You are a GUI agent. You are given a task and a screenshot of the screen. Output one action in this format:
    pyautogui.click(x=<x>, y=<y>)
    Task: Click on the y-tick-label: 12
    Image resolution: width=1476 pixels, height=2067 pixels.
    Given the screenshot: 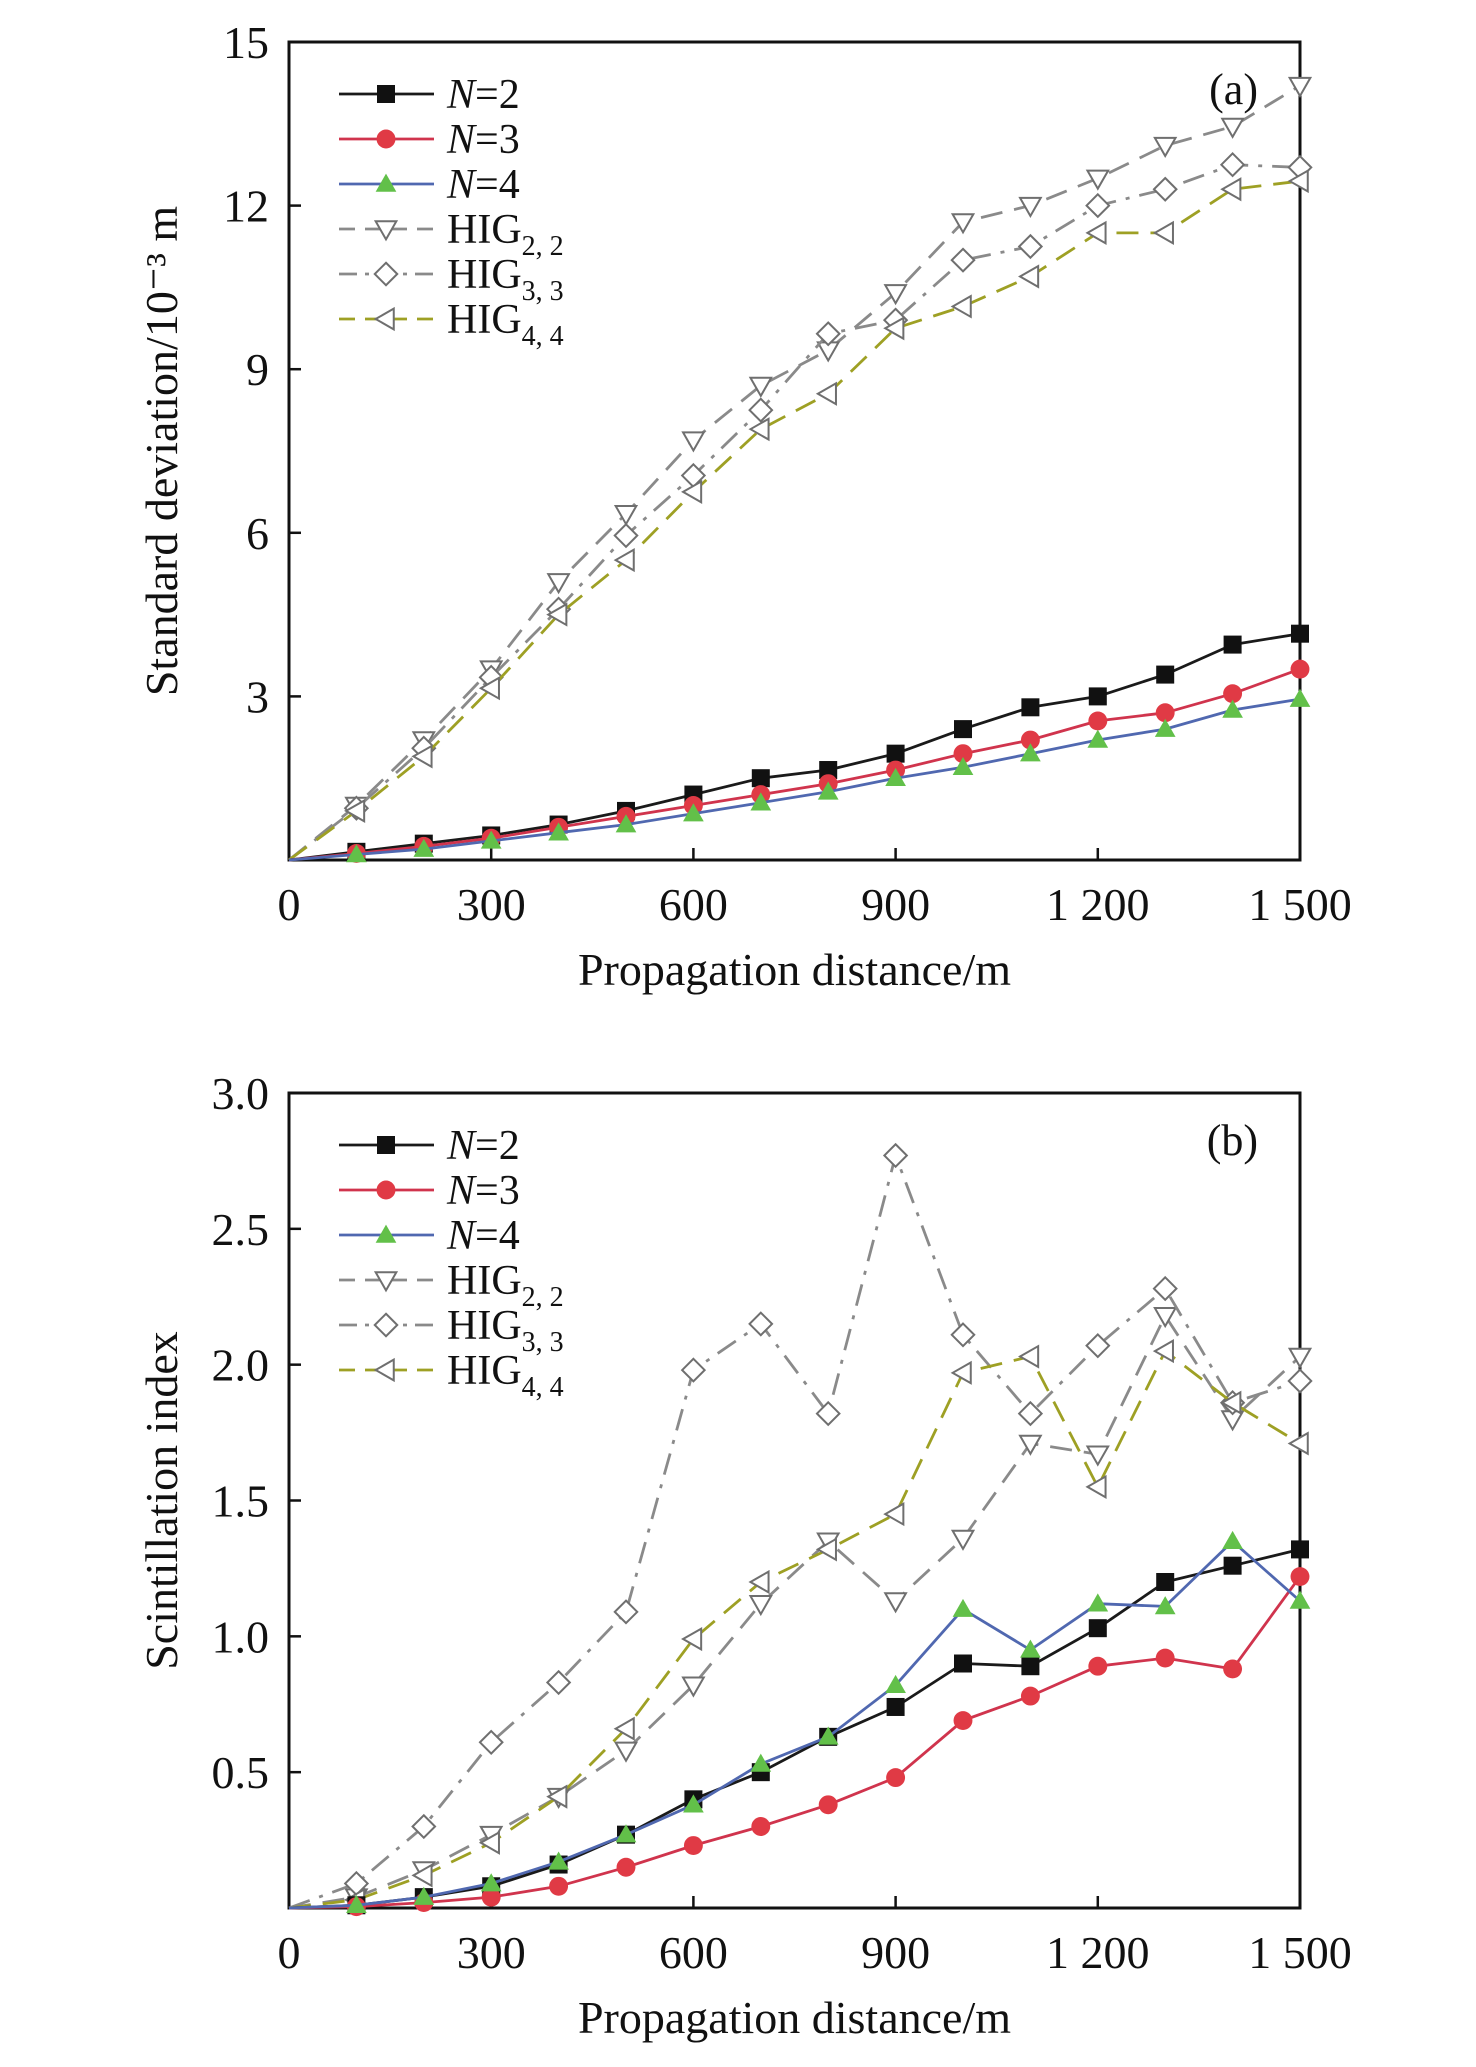 What is the action you would take?
    pyautogui.click(x=246, y=206)
    